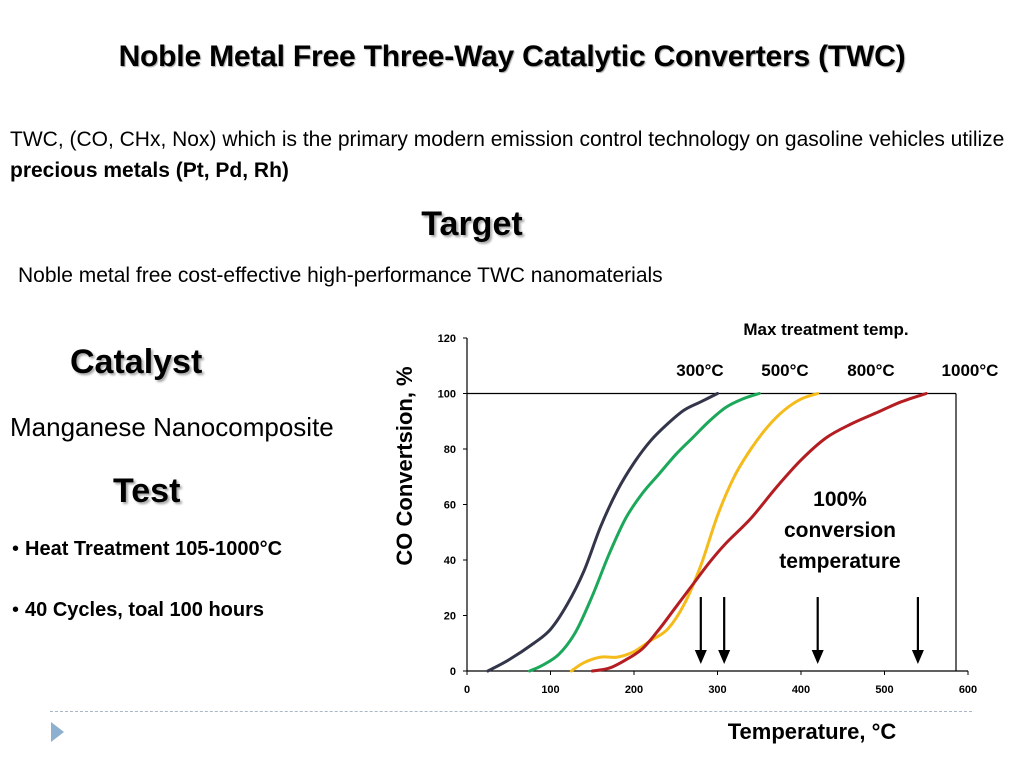 This screenshot has height=768, width=1024. Describe the element at coordinates (57, 732) in the screenshot. I see `play-triangle-icon` at that location.